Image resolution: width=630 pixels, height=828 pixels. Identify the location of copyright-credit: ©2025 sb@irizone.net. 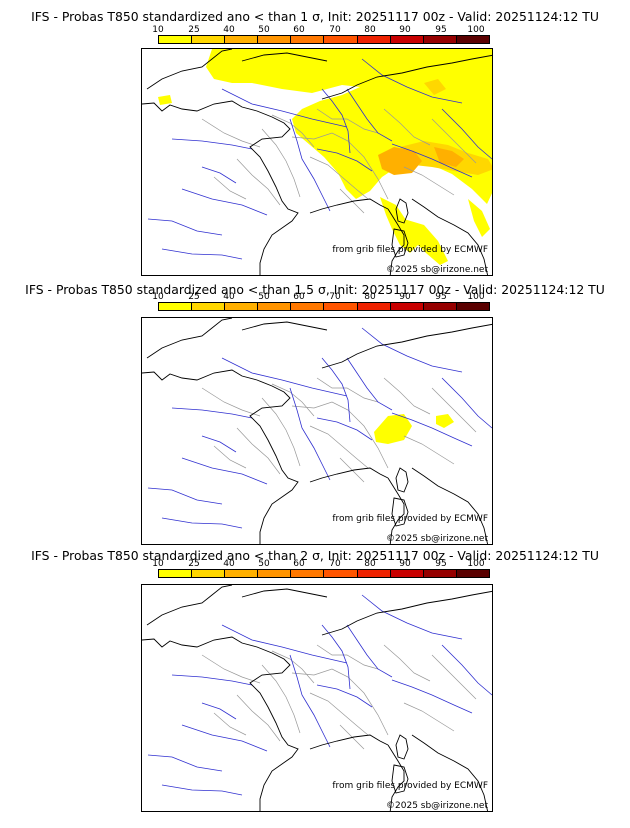
(437, 270).